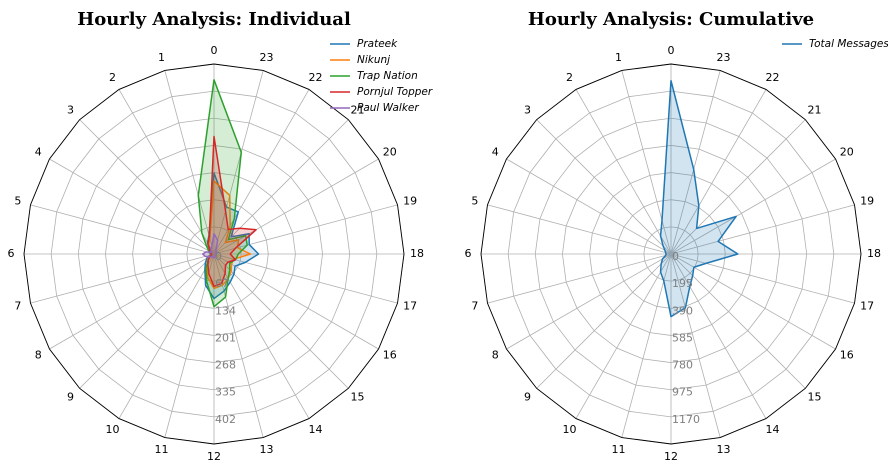 This screenshot has height=470, width=888. What do you see at coordinates (671, 19) in the screenshot?
I see `chart-title: Hourly Analysis: Cumulative` at bounding box center [671, 19].